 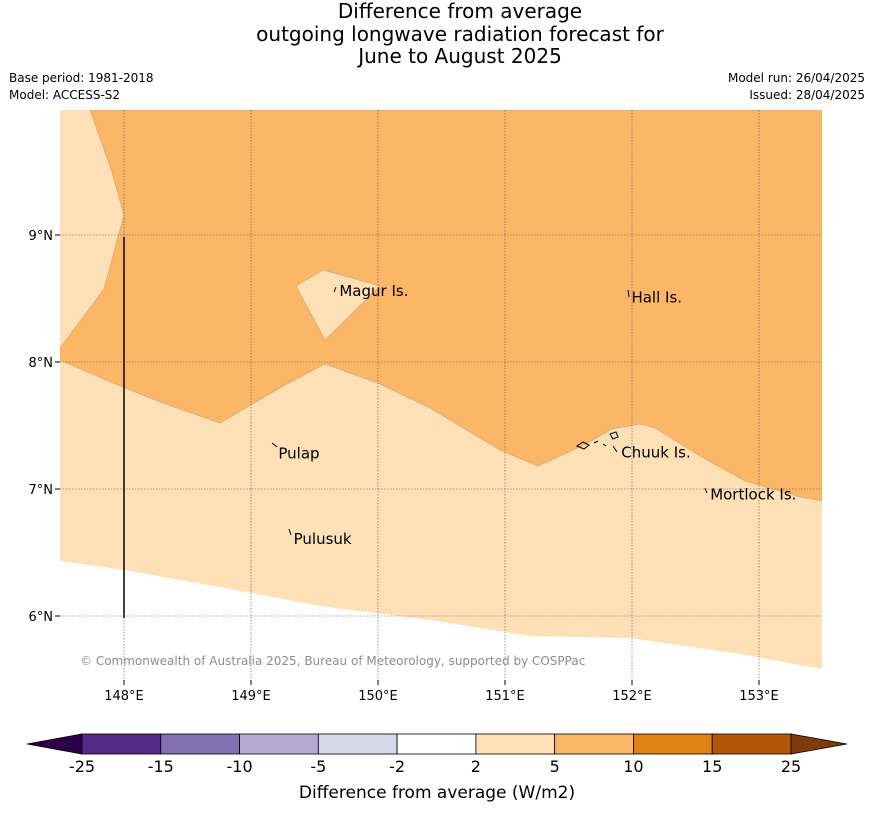 What do you see at coordinates (632, 696) in the screenshot?
I see `lon-tick-label: 152°E` at bounding box center [632, 696].